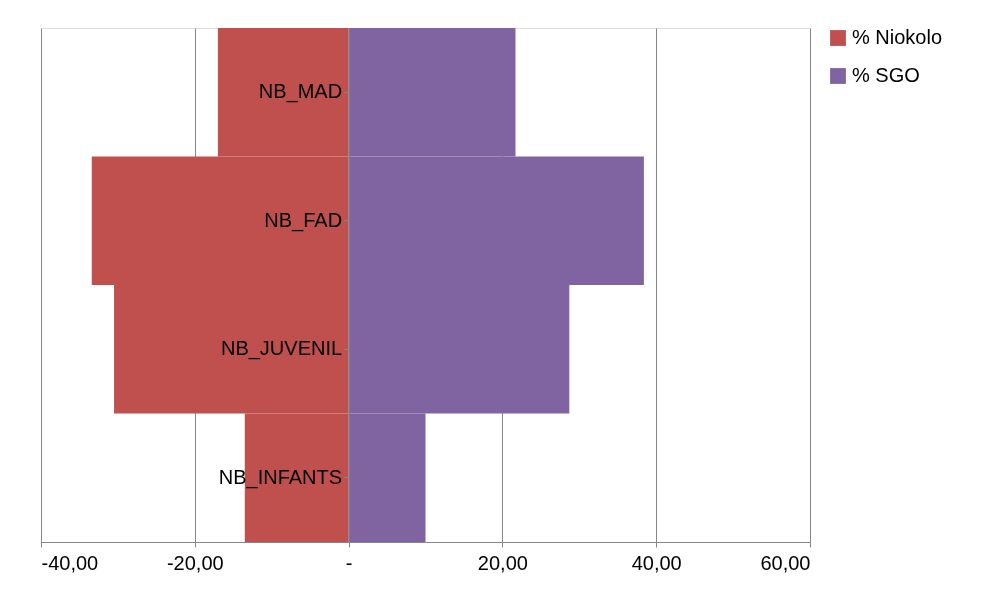 The width and height of the screenshot is (1004, 608). What do you see at coordinates (656, 562) in the screenshot?
I see `x-tick-label: 40,00` at bounding box center [656, 562].